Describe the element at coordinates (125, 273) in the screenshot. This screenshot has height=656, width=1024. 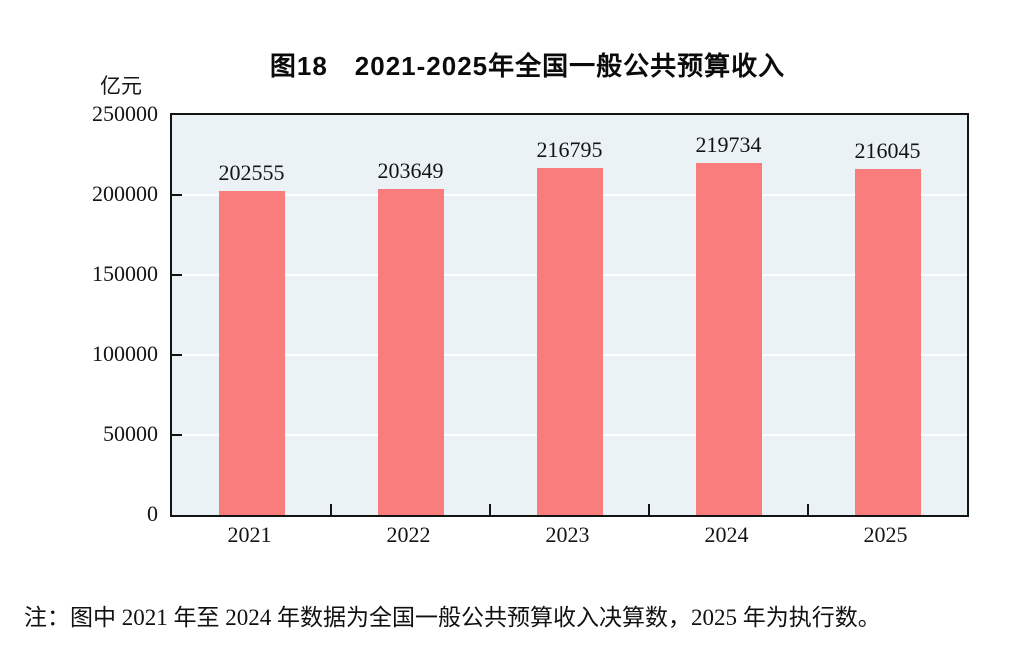
I see `y-axis-label-150000: 150000` at that location.